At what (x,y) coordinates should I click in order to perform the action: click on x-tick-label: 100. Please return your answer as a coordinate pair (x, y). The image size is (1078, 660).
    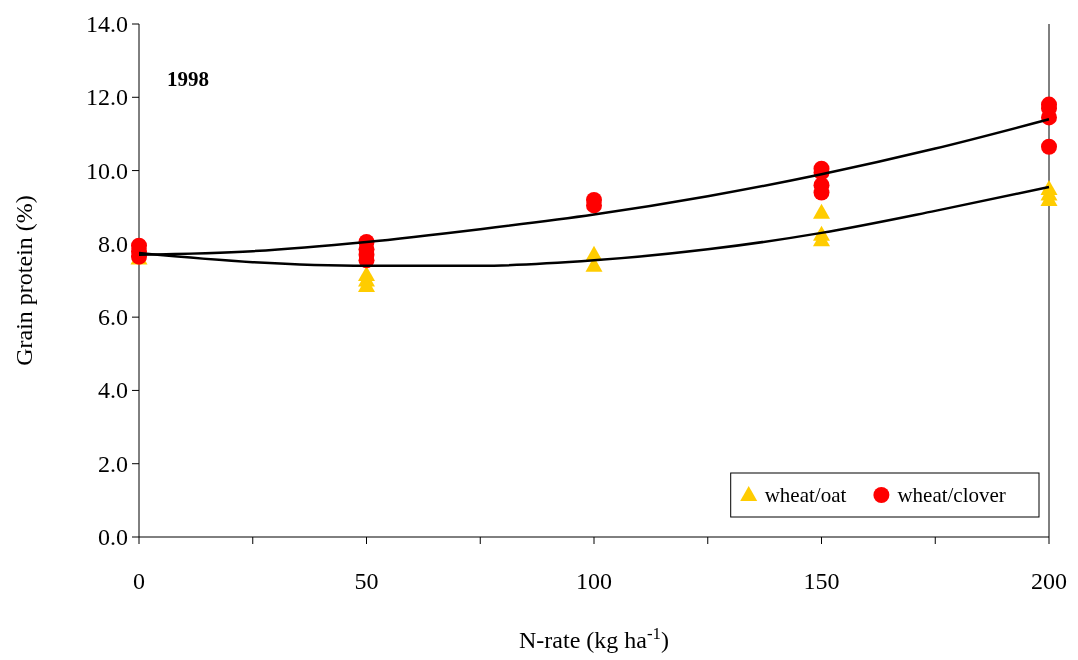
    Looking at the image, I should click on (594, 581).